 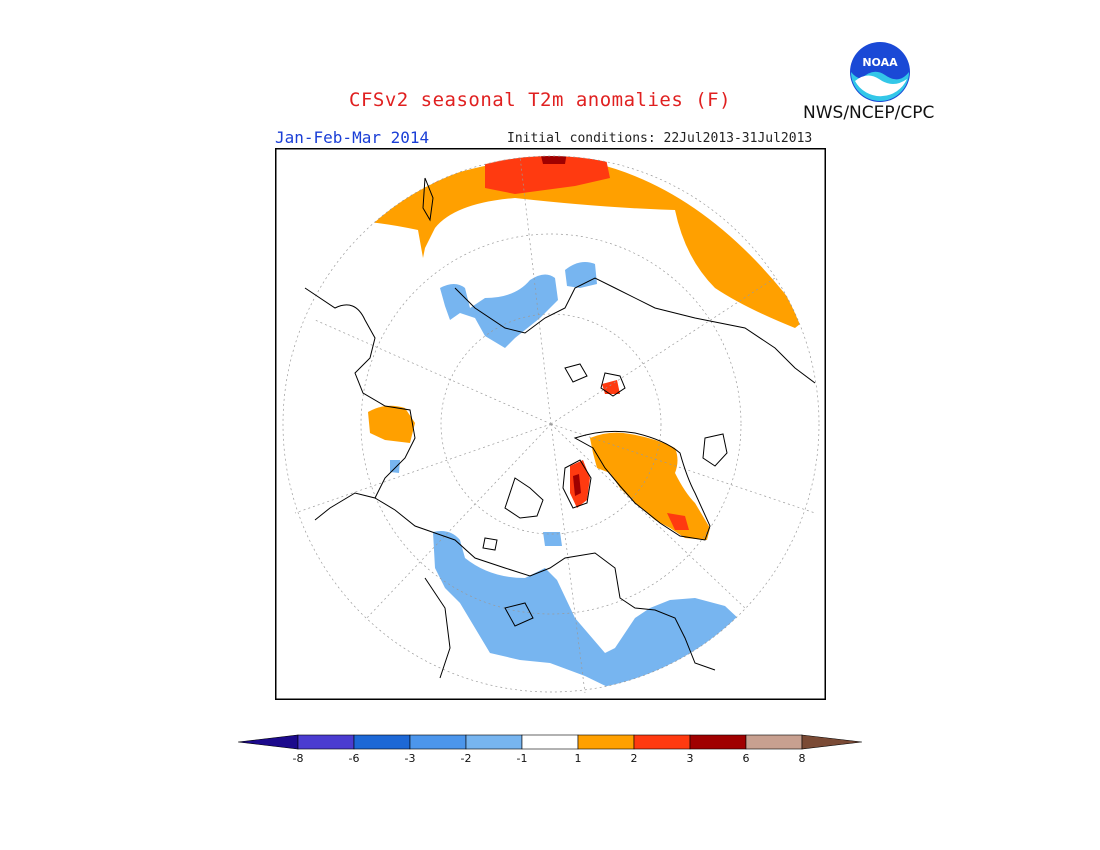 I want to click on season-label: Jan-Feb-Mar 2014, so click(x=352, y=137).